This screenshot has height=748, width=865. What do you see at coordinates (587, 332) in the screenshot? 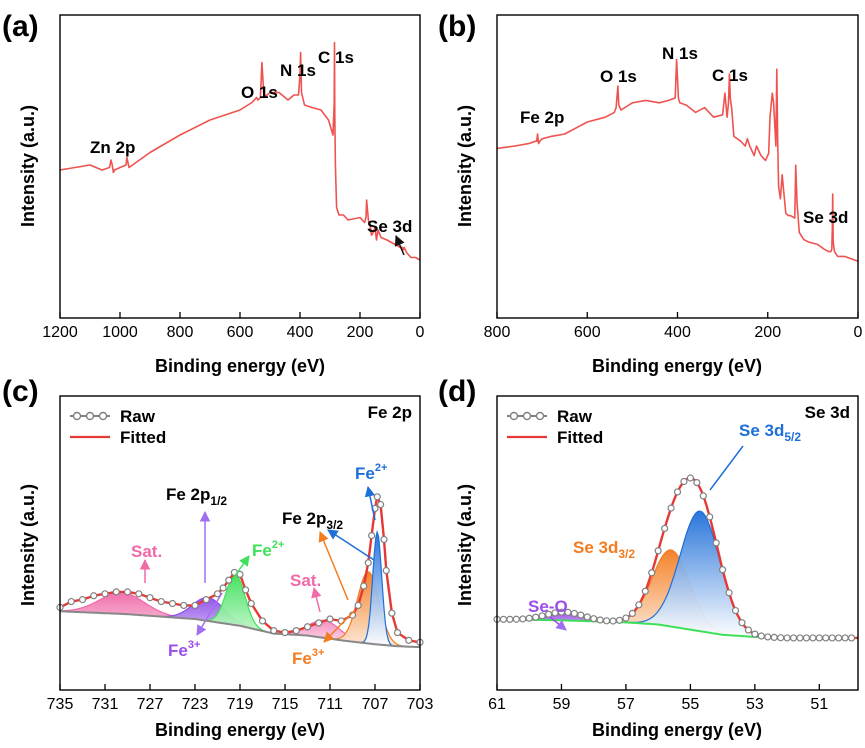
I see `x-tick-label-b: 600` at bounding box center [587, 332].